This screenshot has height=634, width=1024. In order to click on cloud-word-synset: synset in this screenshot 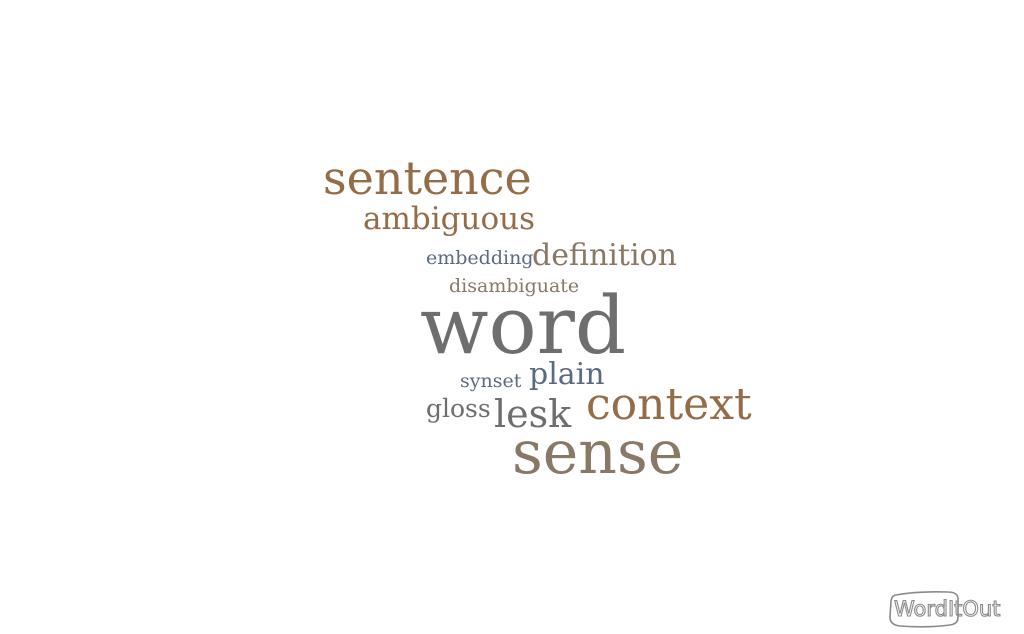, I will do `click(491, 381)`.